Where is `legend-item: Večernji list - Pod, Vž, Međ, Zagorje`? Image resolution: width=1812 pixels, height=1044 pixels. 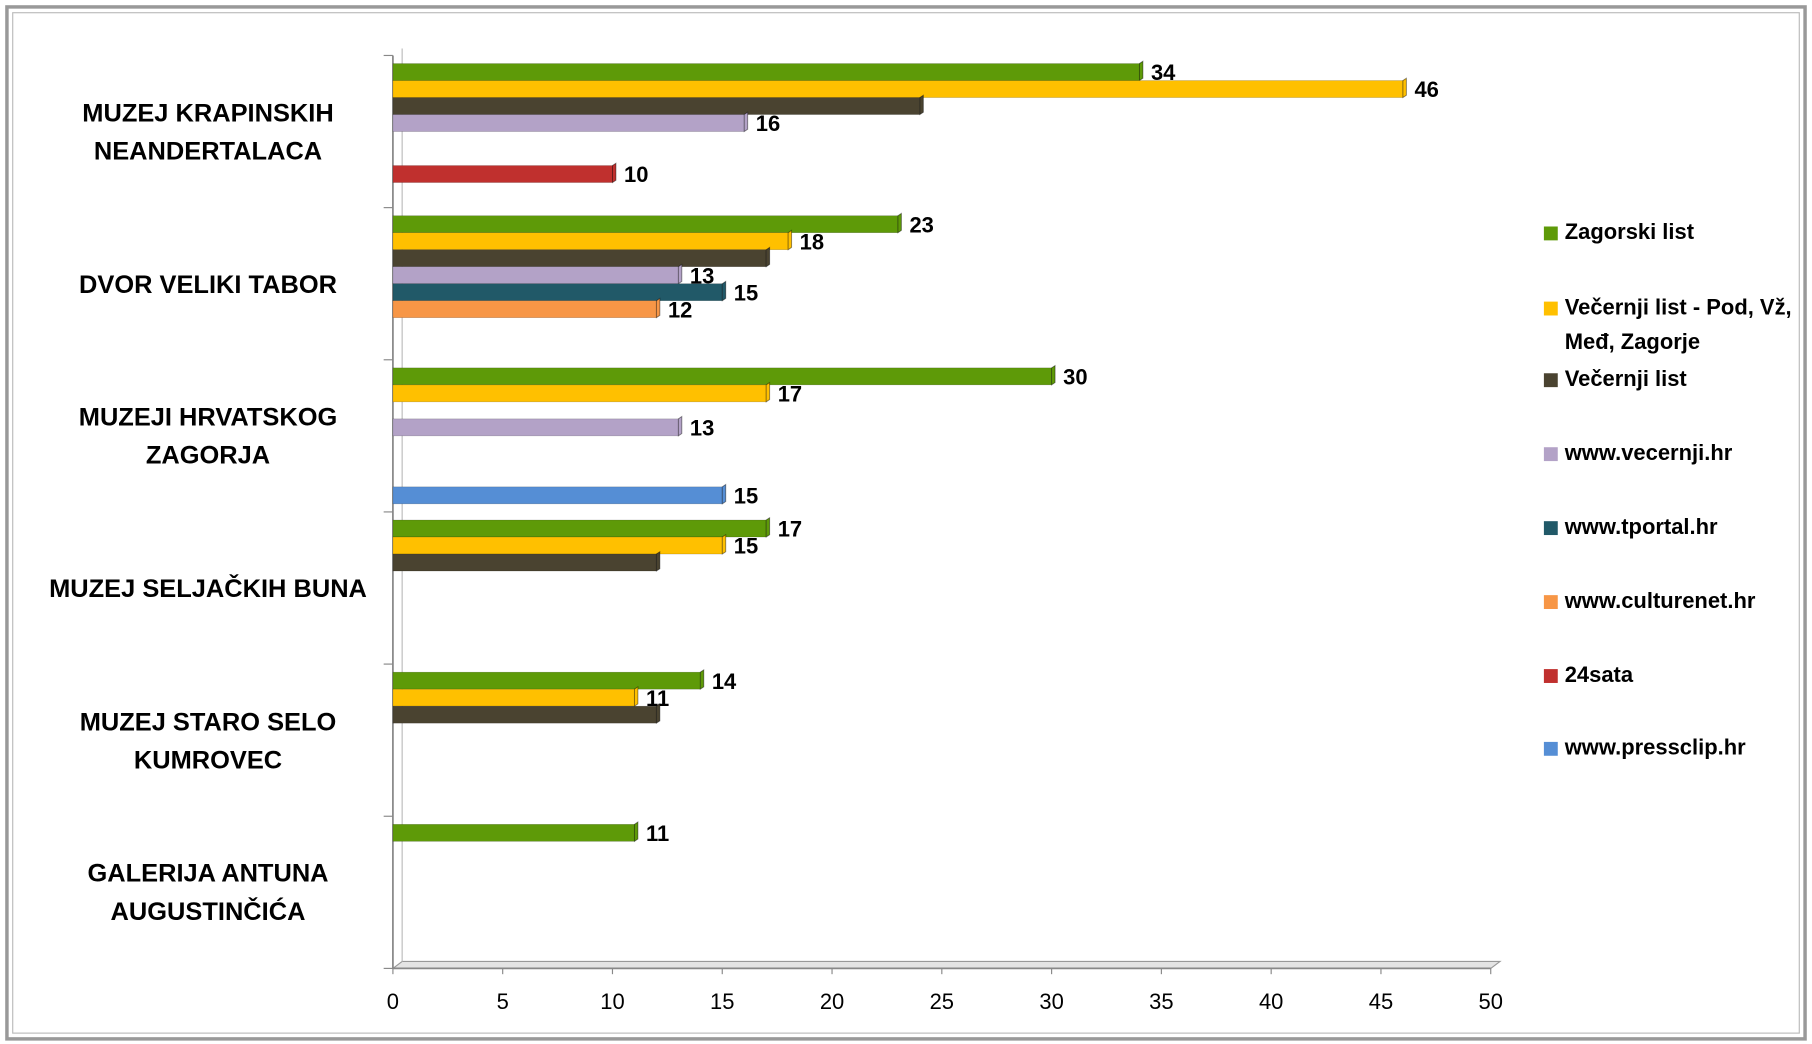
legend-item: Večernji list - Pod, Vž, Međ, Zagorje is located at coordinates (1676, 325).